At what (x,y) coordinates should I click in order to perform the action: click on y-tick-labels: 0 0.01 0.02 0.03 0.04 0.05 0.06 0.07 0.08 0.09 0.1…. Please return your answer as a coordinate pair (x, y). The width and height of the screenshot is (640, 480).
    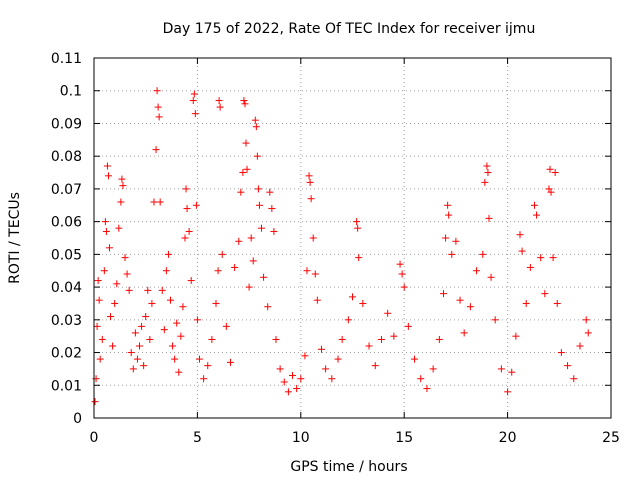
    Looking at the image, I should click on (66, 239).